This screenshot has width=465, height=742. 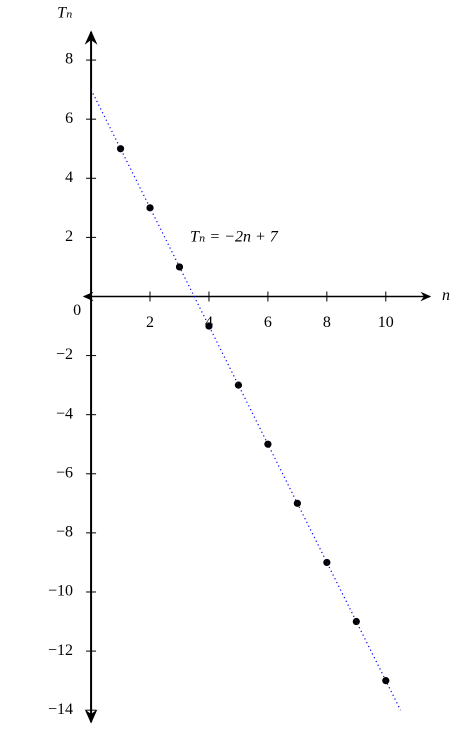 What do you see at coordinates (64, 532) in the screenshot?
I see `y-tick-label: −8` at bounding box center [64, 532].